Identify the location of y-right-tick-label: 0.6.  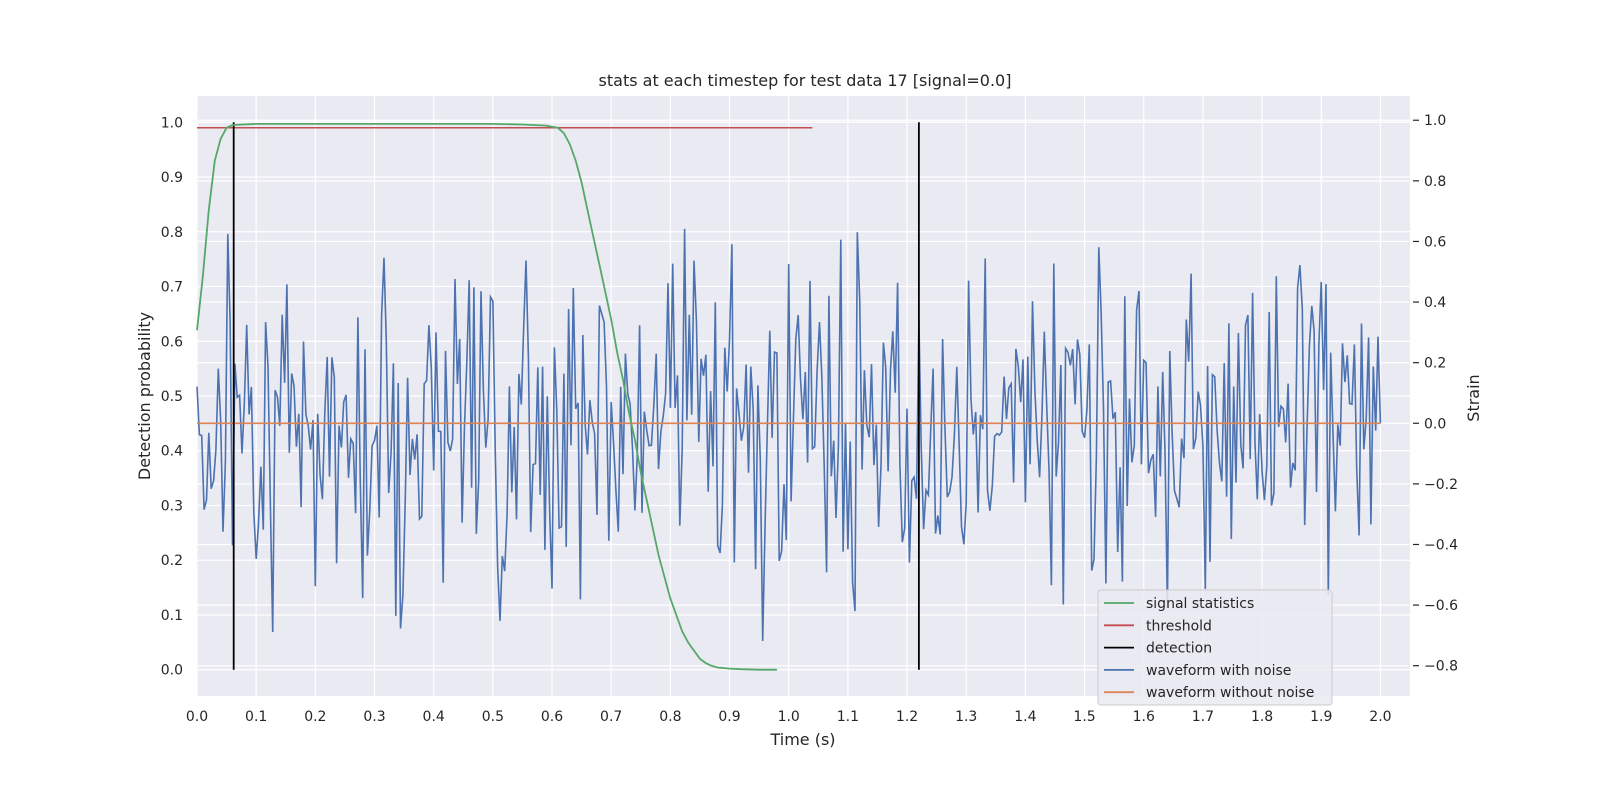
(1435, 242).